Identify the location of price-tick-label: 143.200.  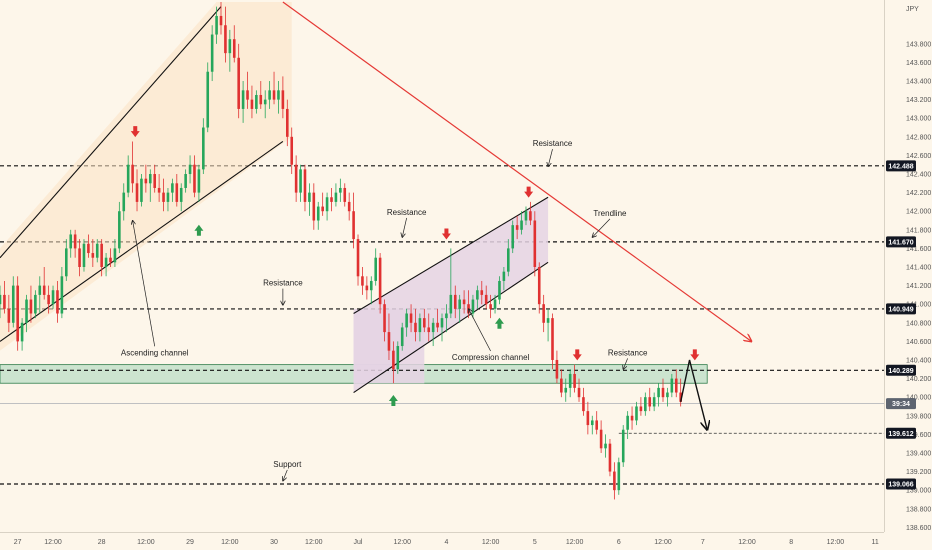
(918, 100).